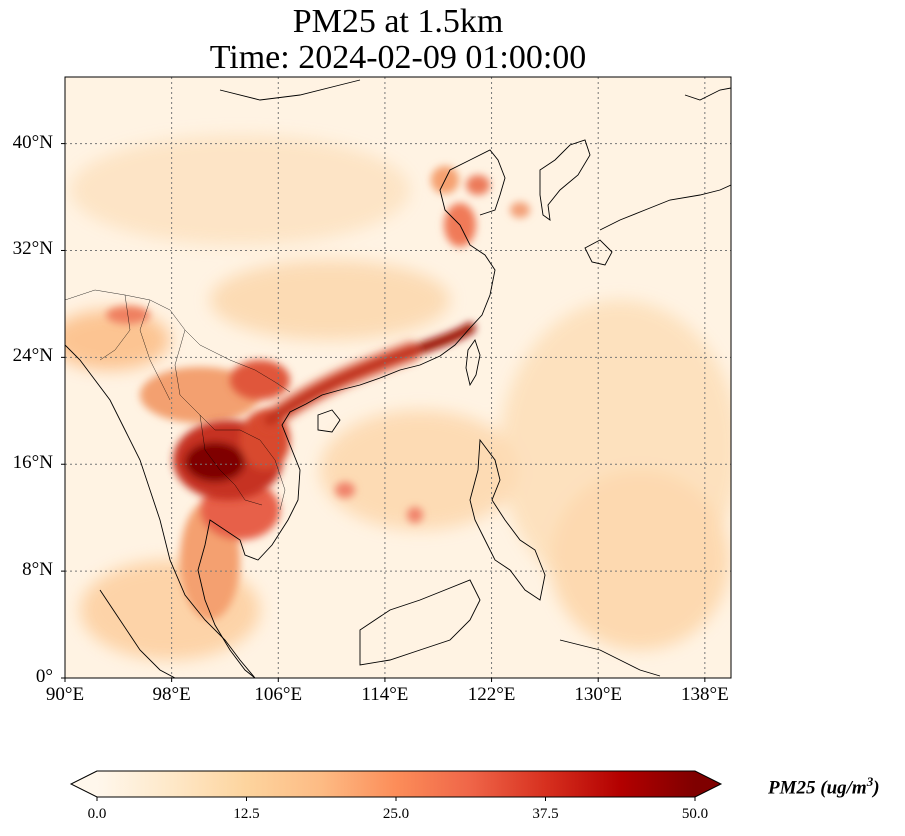  What do you see at coordinates (32, 463) in the screenshot?
I see `lat-tick-label: 16°N` at bounding box center [32, 463].